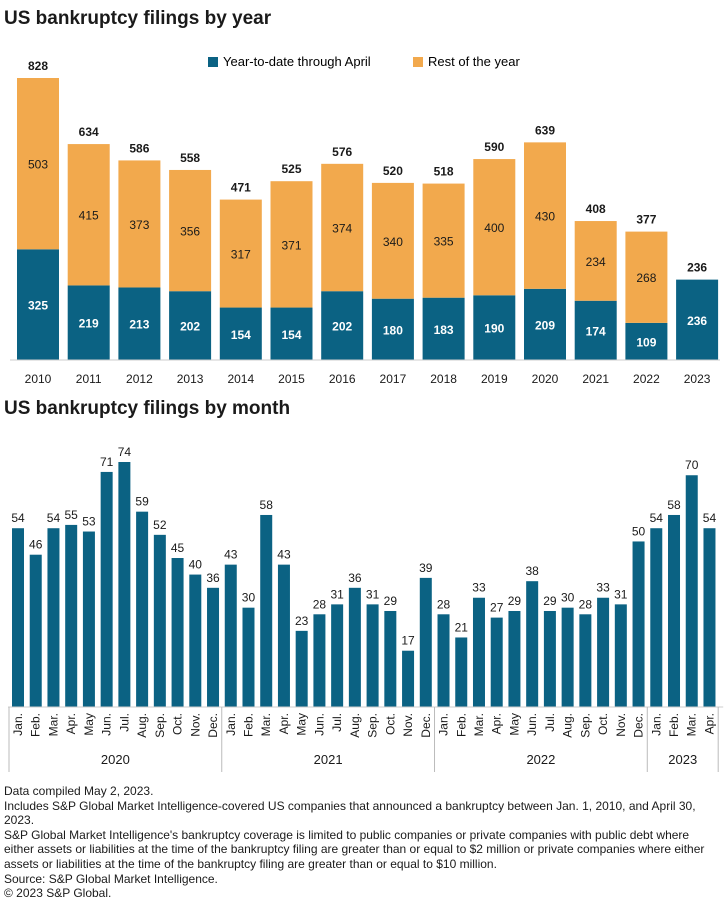  I want to click on bar-total-label: 518, so click(444, 172).